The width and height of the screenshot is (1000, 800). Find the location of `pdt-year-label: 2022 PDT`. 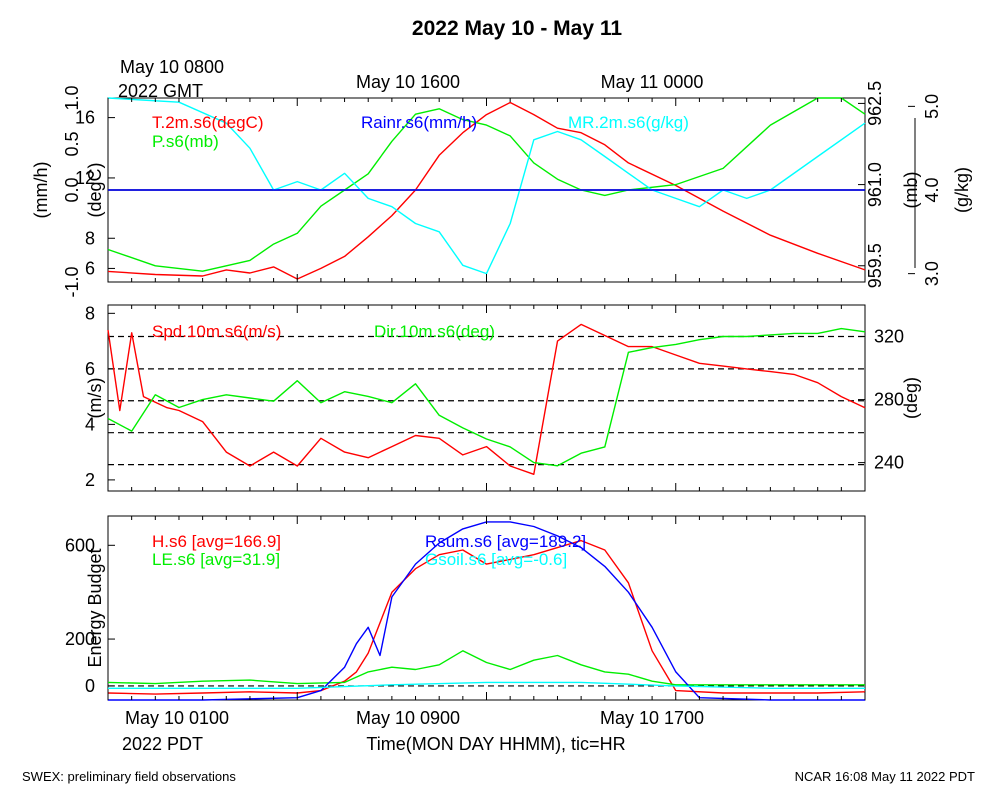

pdt-year-label: 2022 PDT is located at coordinates (162, 744).